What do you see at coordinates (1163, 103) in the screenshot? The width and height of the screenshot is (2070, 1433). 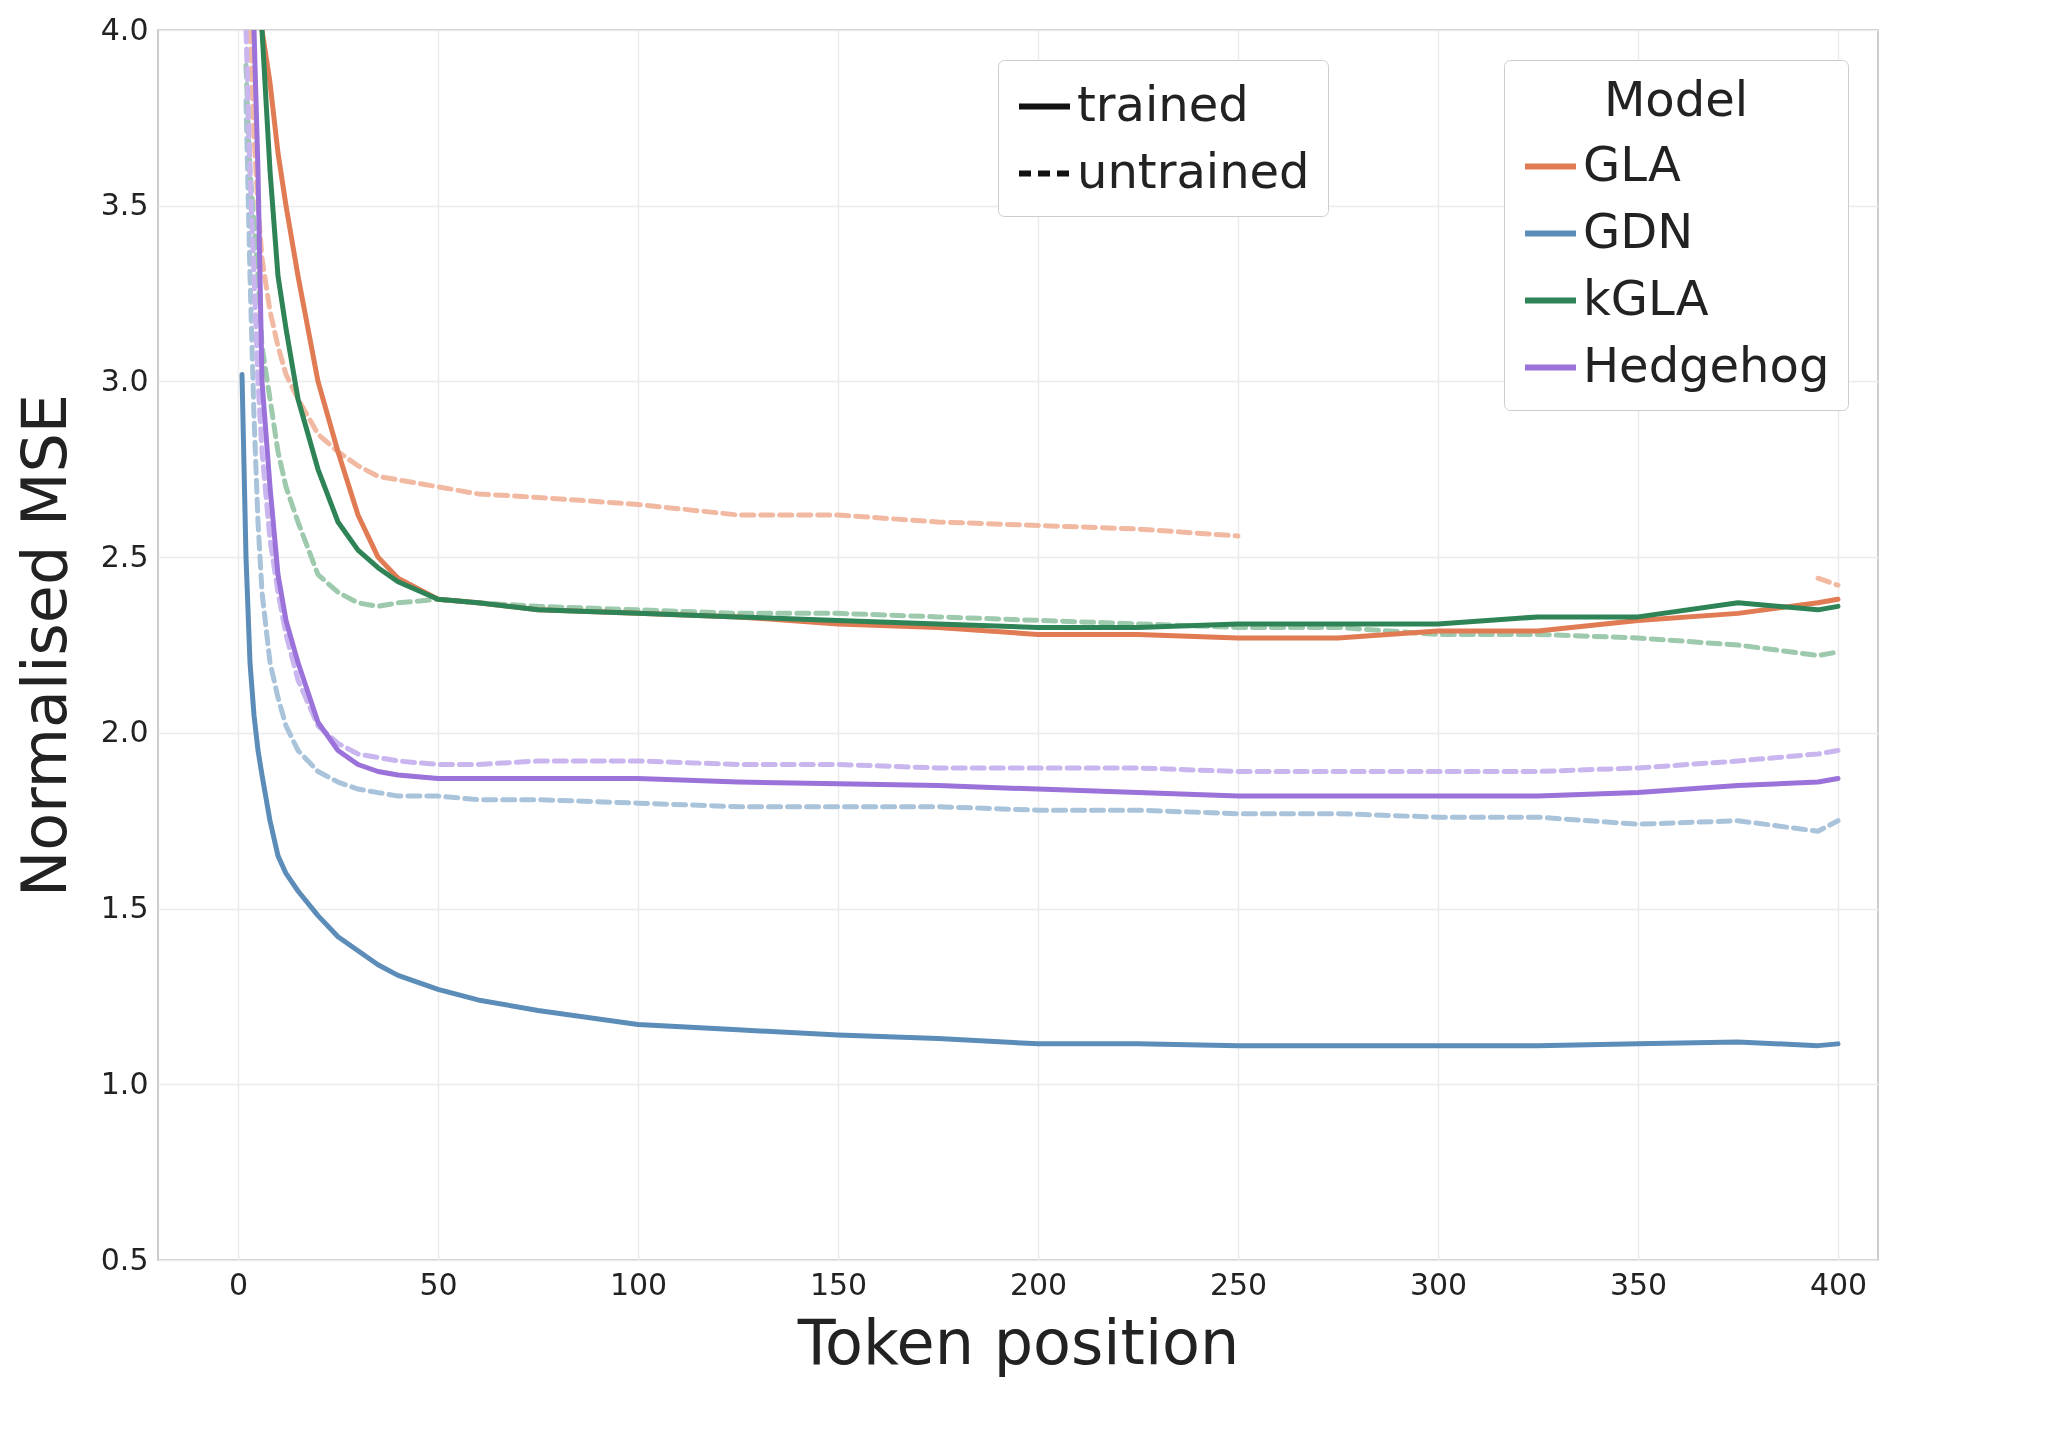 I see `annotation: trained` at bounding box center [1163, 103].